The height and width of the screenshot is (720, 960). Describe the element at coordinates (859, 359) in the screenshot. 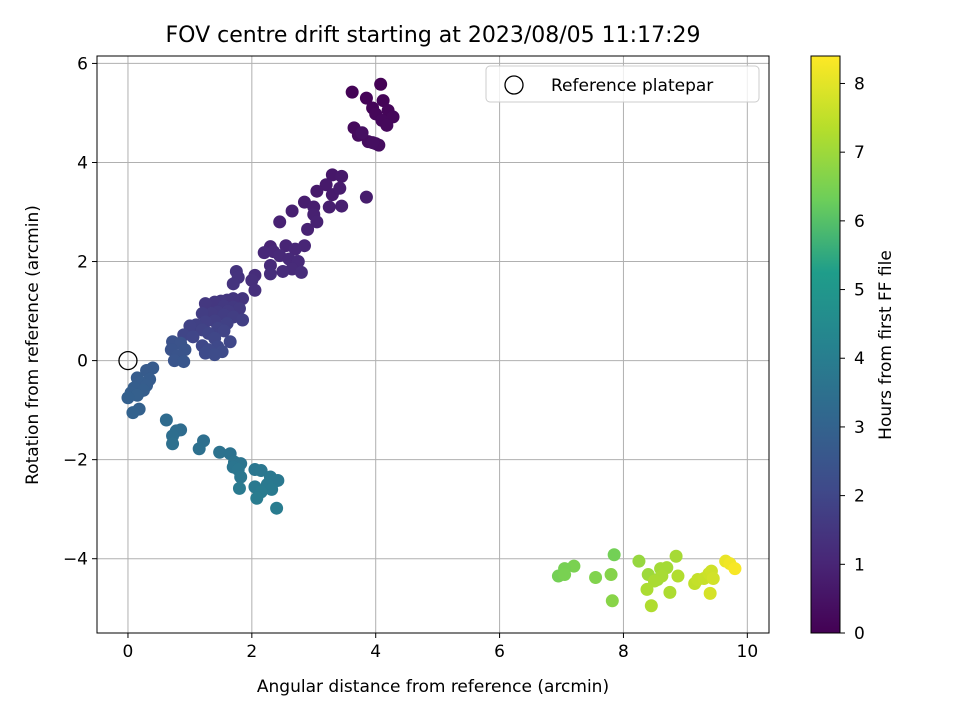

I see `colorbar-tick-label: 4` at that location.